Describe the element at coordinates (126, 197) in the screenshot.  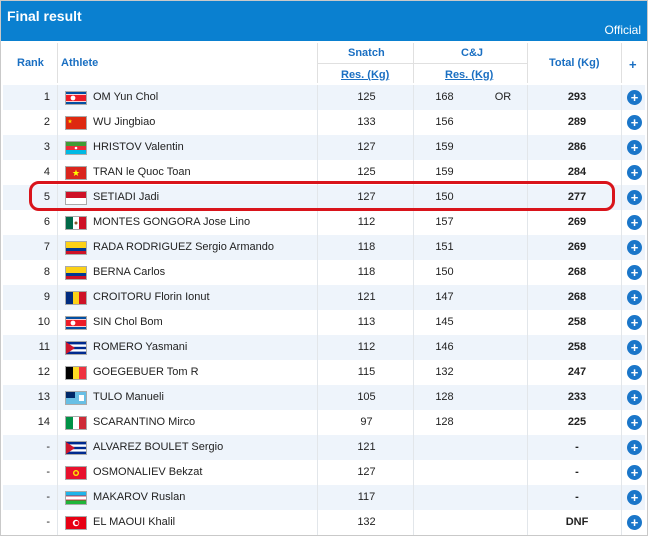
I see `athlete-name: SETIADI Jadi` at that location.